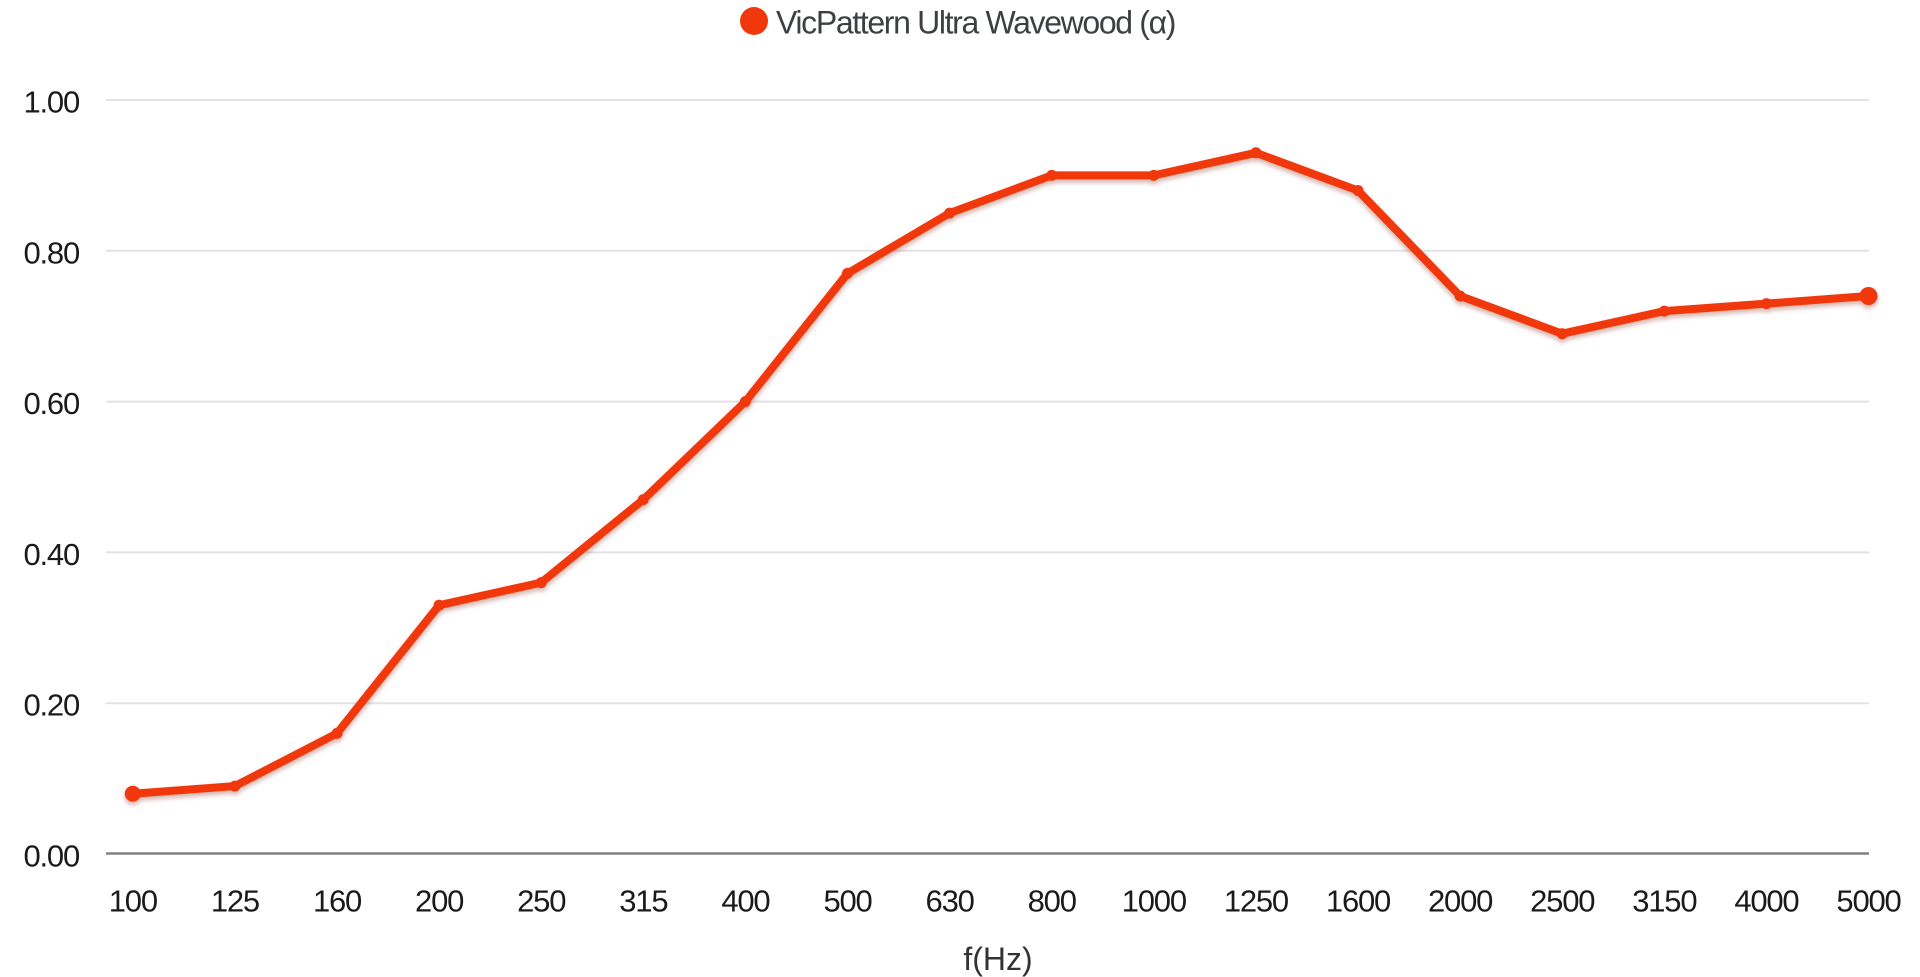 The width and height of the screenshot is (1920, 977). I want to click on svg-text: 0.80, so click(51, 252).